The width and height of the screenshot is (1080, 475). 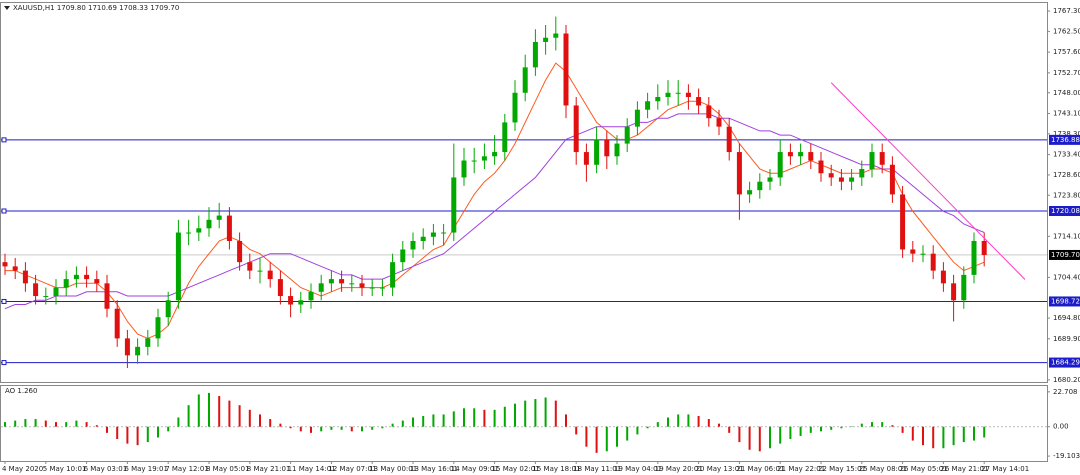 What do you see at coordinates (21, 391) in the screenshot?
I see `indicator-title: AO 1.260` at bounding box center [21, 391].